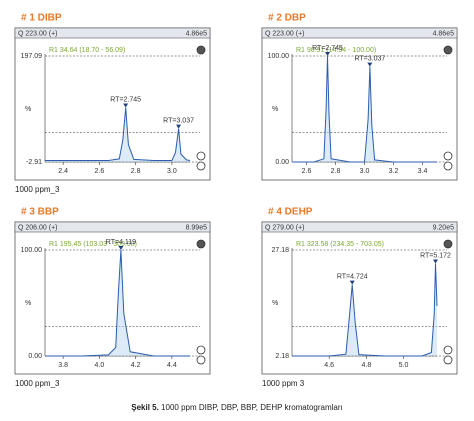  What do you see at coordinates (285, 227) in the screenshot?
I see `info-left: Q 279.00 (+)` at bounding box center [285, 227].